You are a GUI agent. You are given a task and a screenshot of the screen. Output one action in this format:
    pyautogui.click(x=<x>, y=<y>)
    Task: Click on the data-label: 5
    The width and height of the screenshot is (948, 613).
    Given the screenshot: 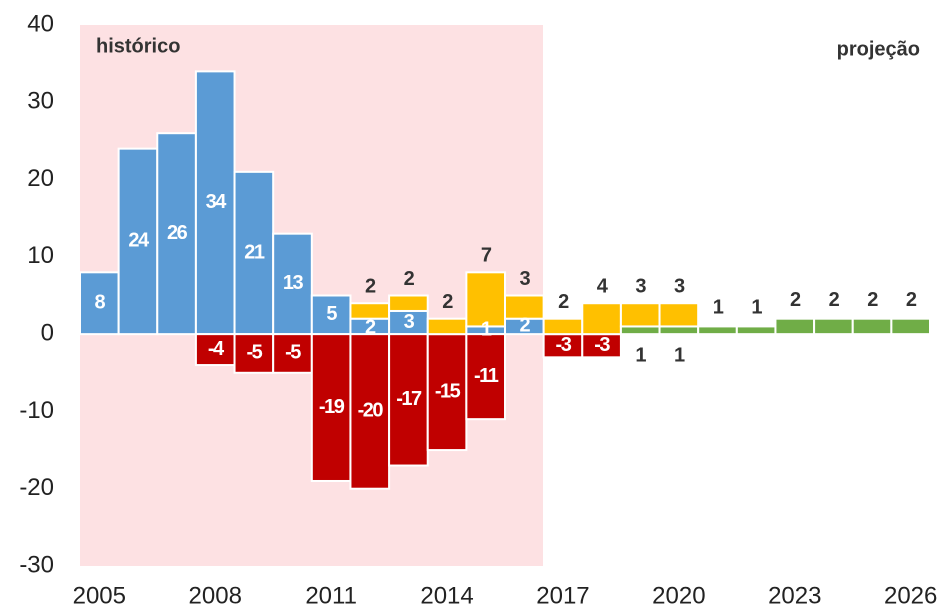 What is the action you would take?
    pyautogui.click(x=331, y=314)
    